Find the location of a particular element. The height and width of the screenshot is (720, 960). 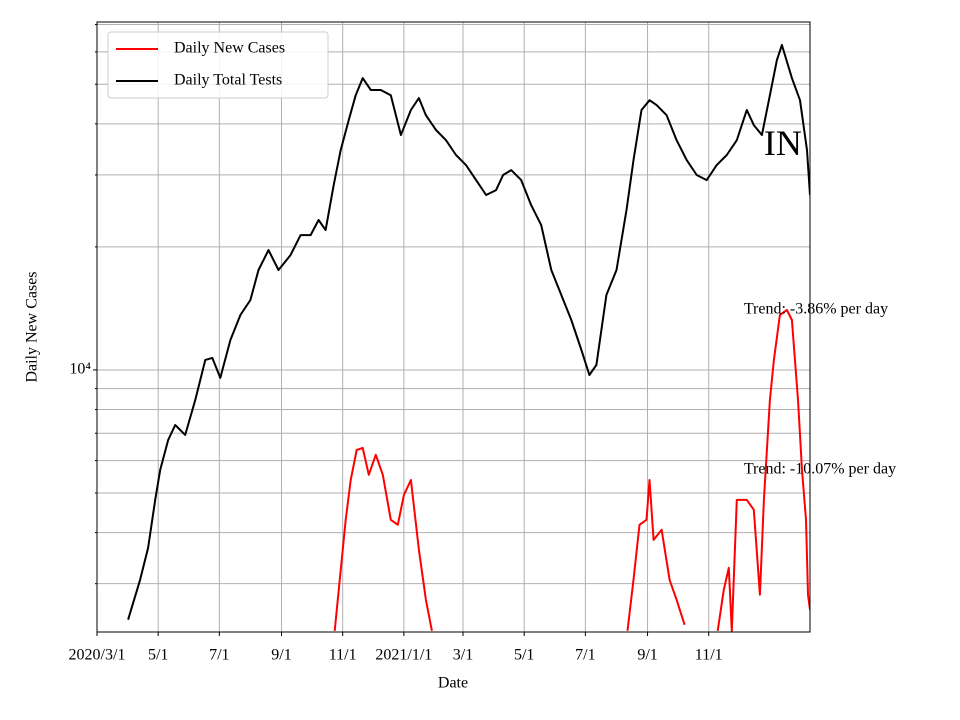

annotation: Trend: -3.86% per day is located at coordinates (816, 309).